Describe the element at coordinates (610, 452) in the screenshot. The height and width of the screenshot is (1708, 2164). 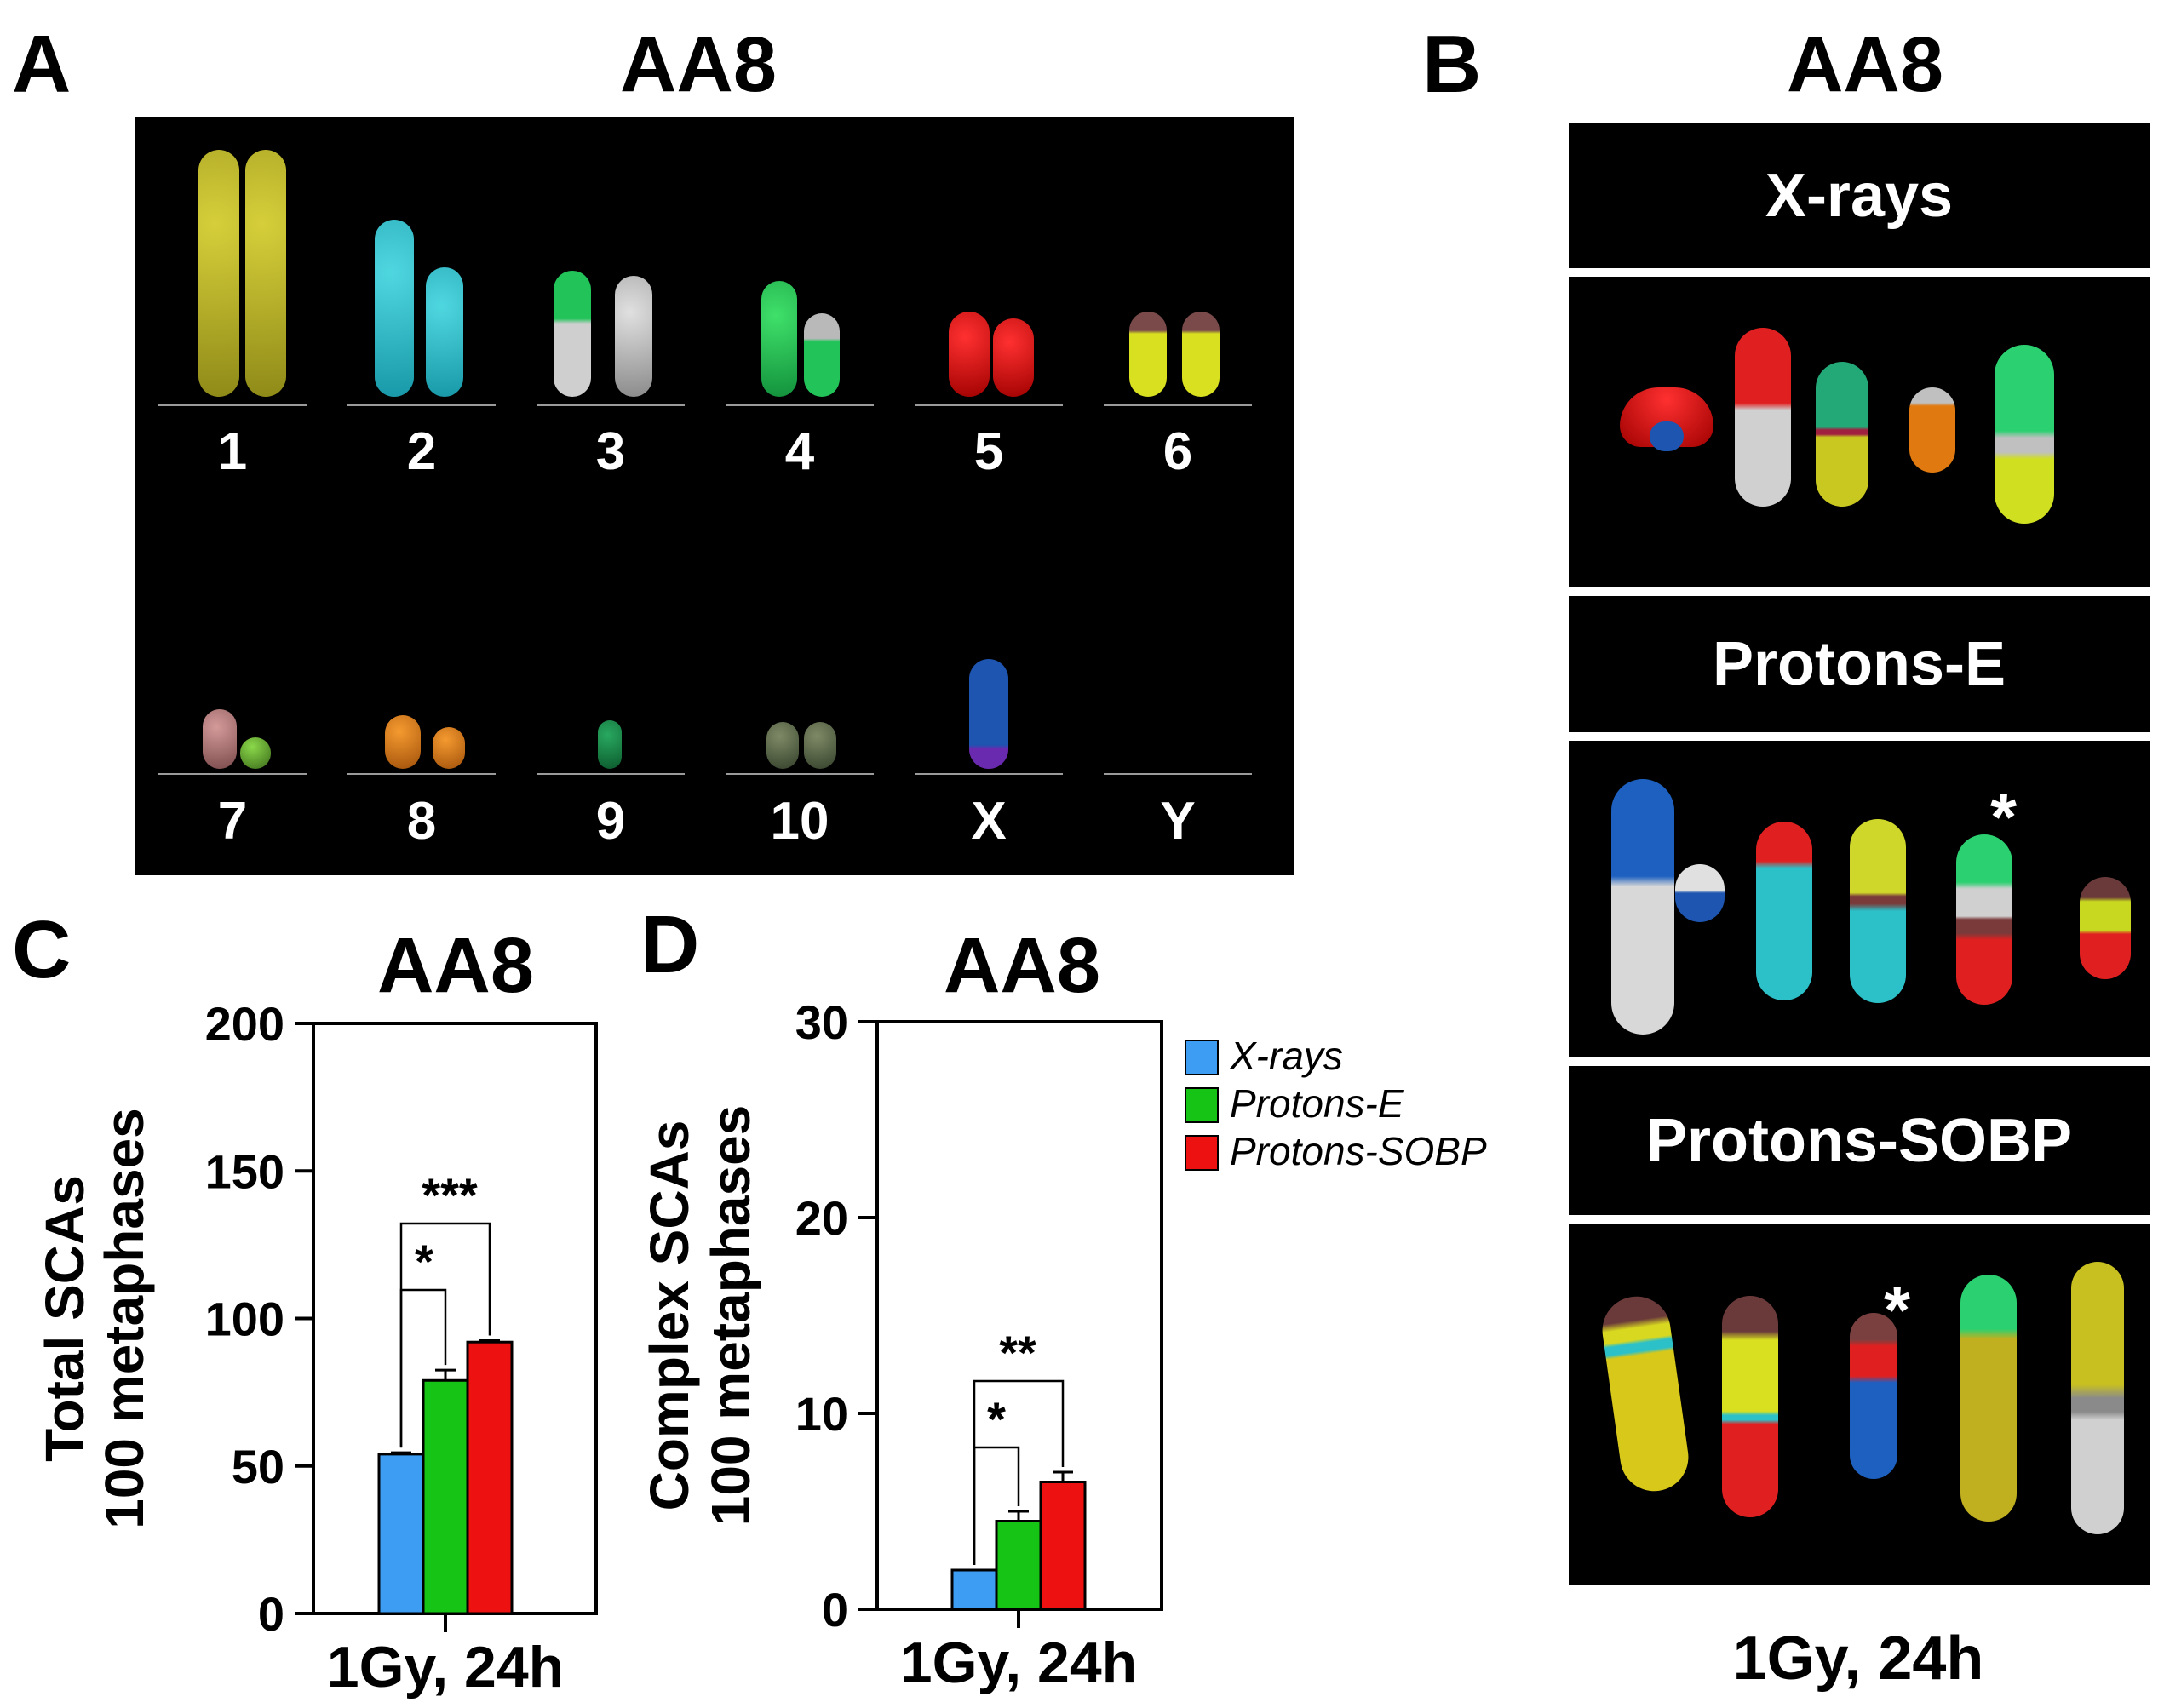
I see `chr-label: 3` at that location.